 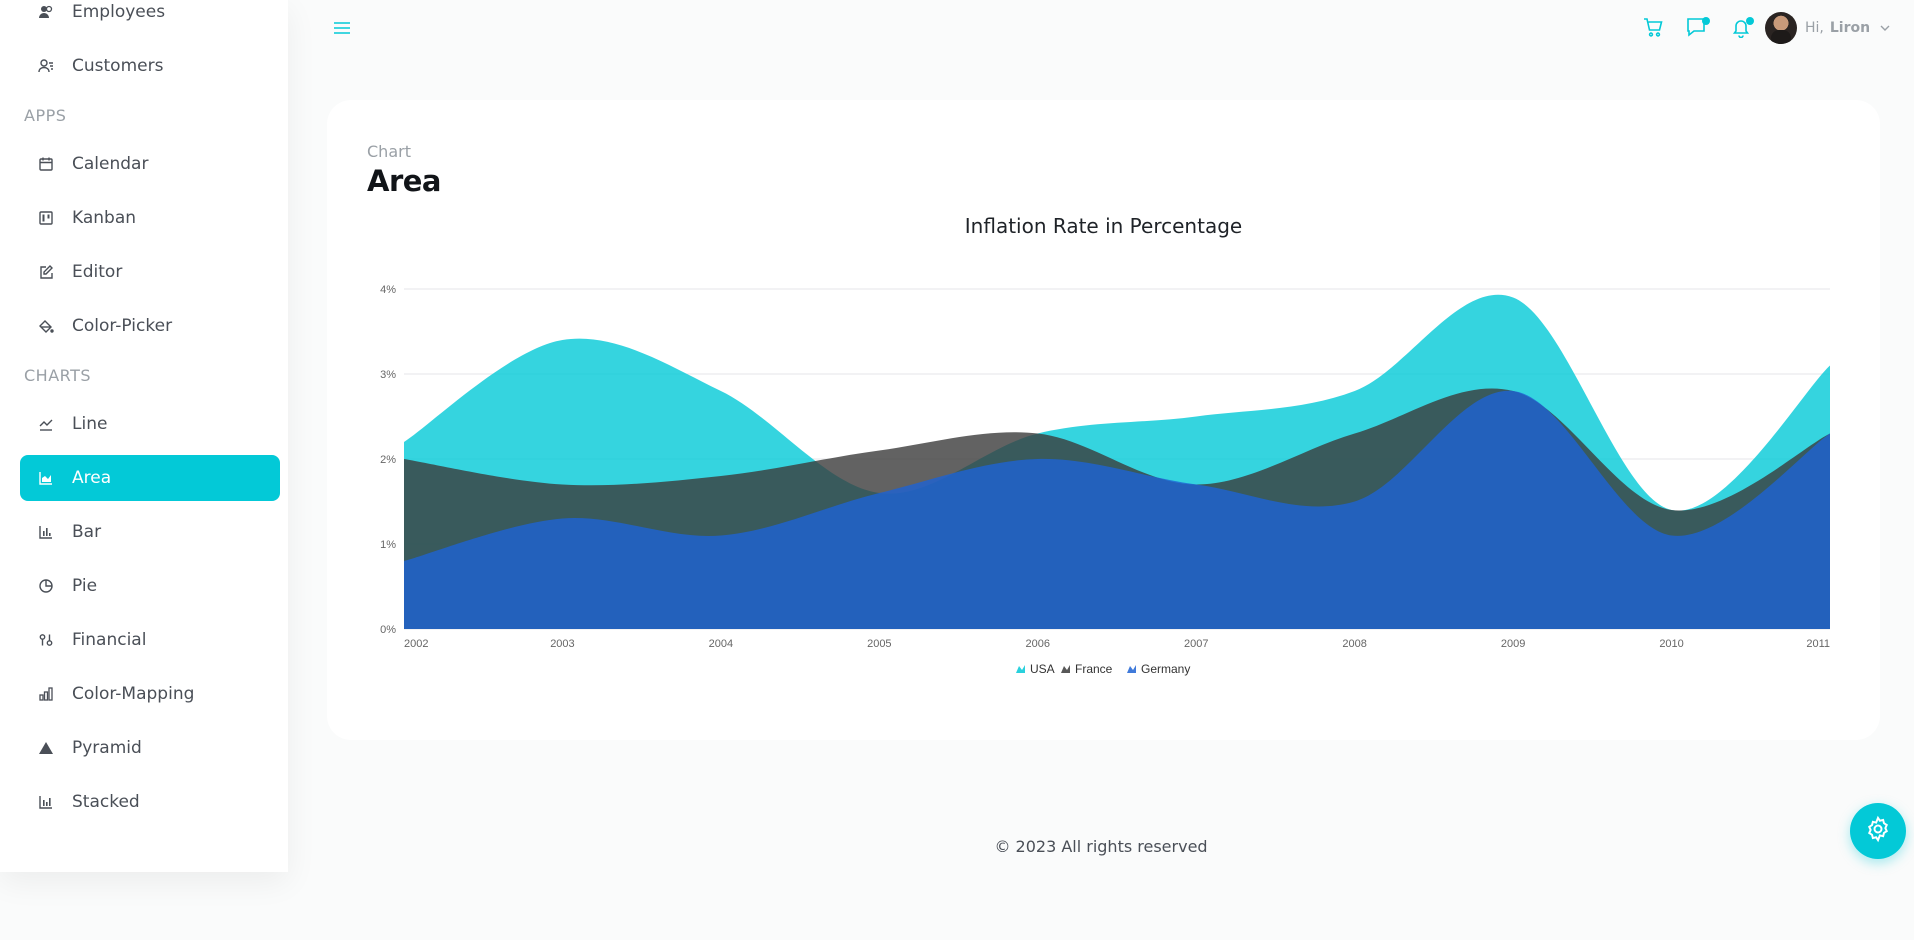 What do you see at coordinates (388, 545) in the screenshot?
I see `y-tick-label: 1%` at bounding box center [388, 545].